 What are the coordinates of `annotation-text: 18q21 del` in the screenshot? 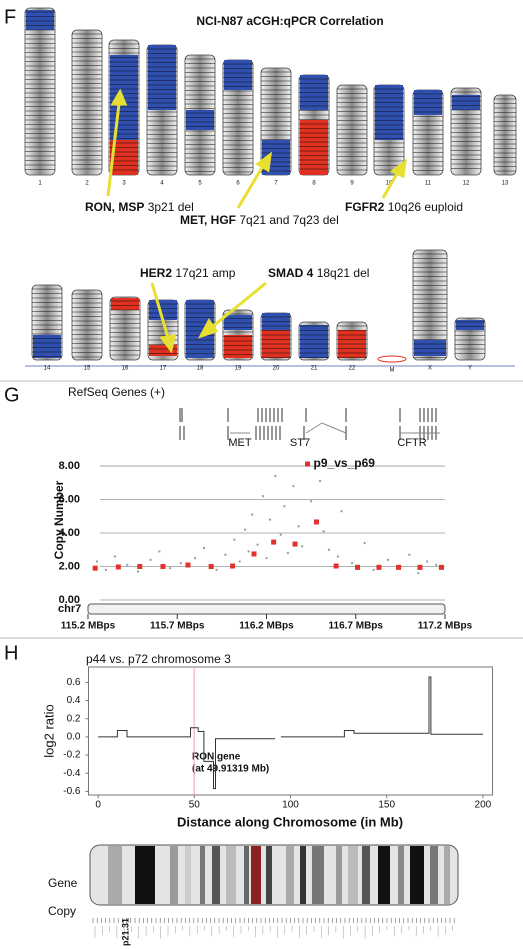 It's located at (343, 273).